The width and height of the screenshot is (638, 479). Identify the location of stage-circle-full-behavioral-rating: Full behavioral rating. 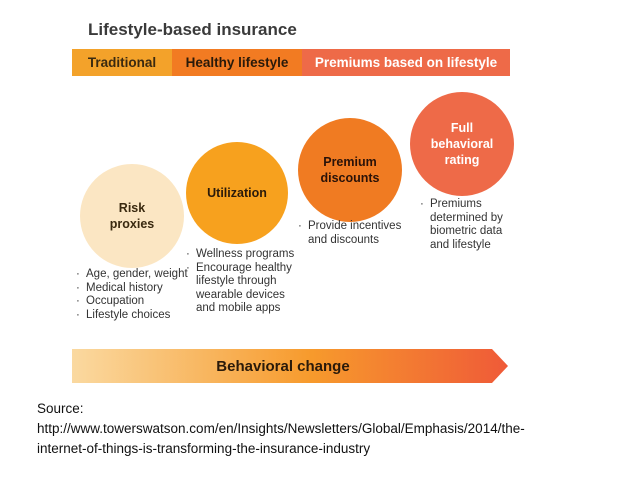
(462, 144).